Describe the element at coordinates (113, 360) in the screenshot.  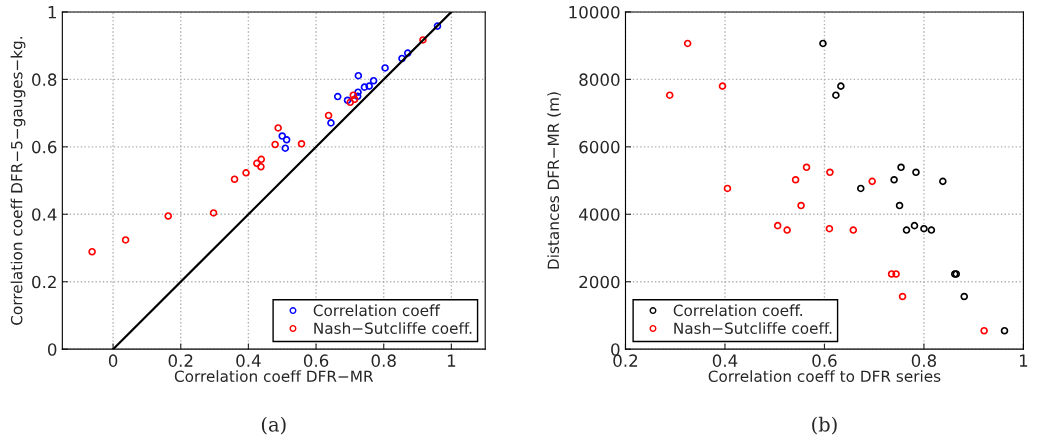
I see `x-tick-label: 0` at that location.